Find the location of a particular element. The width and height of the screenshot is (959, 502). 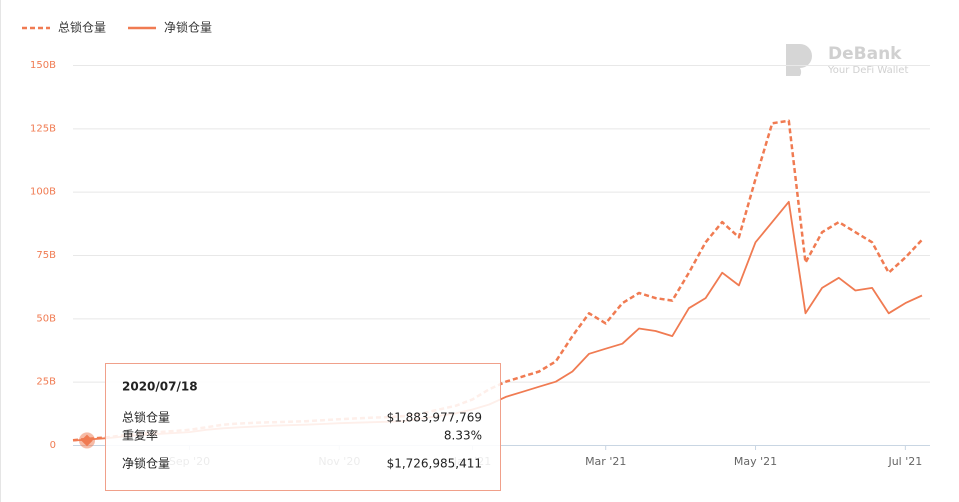

tooltip-label: 净锁仓量 is located at coordinates (146, 463).